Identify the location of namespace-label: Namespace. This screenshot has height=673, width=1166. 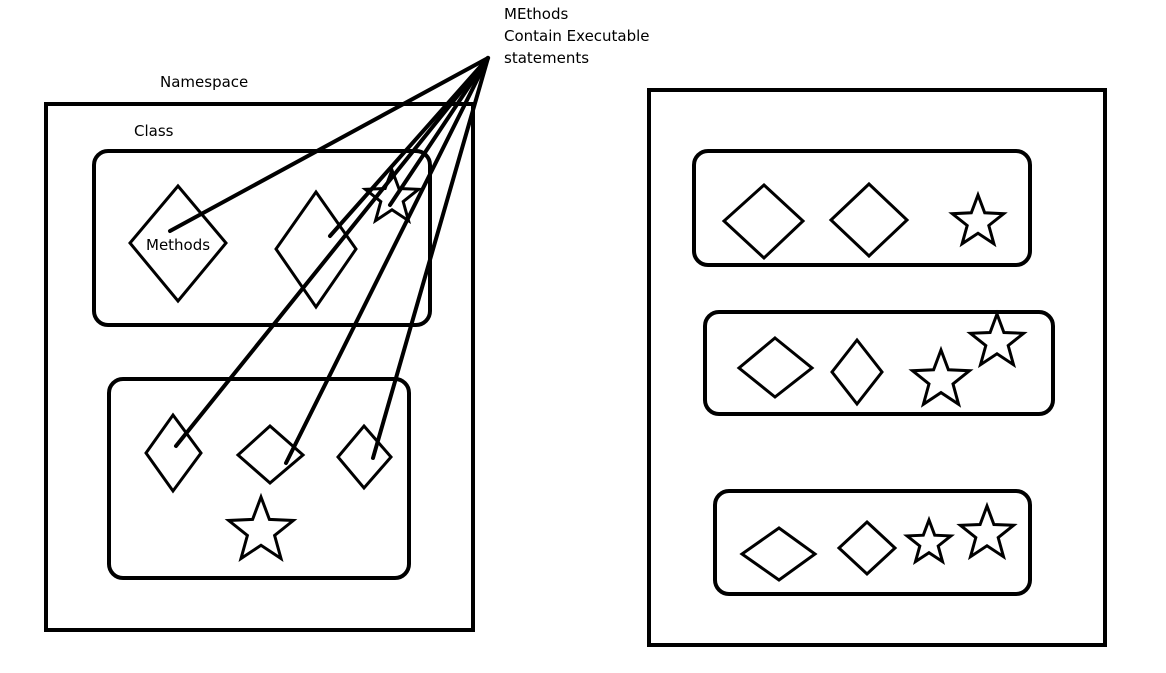
(204, 82).